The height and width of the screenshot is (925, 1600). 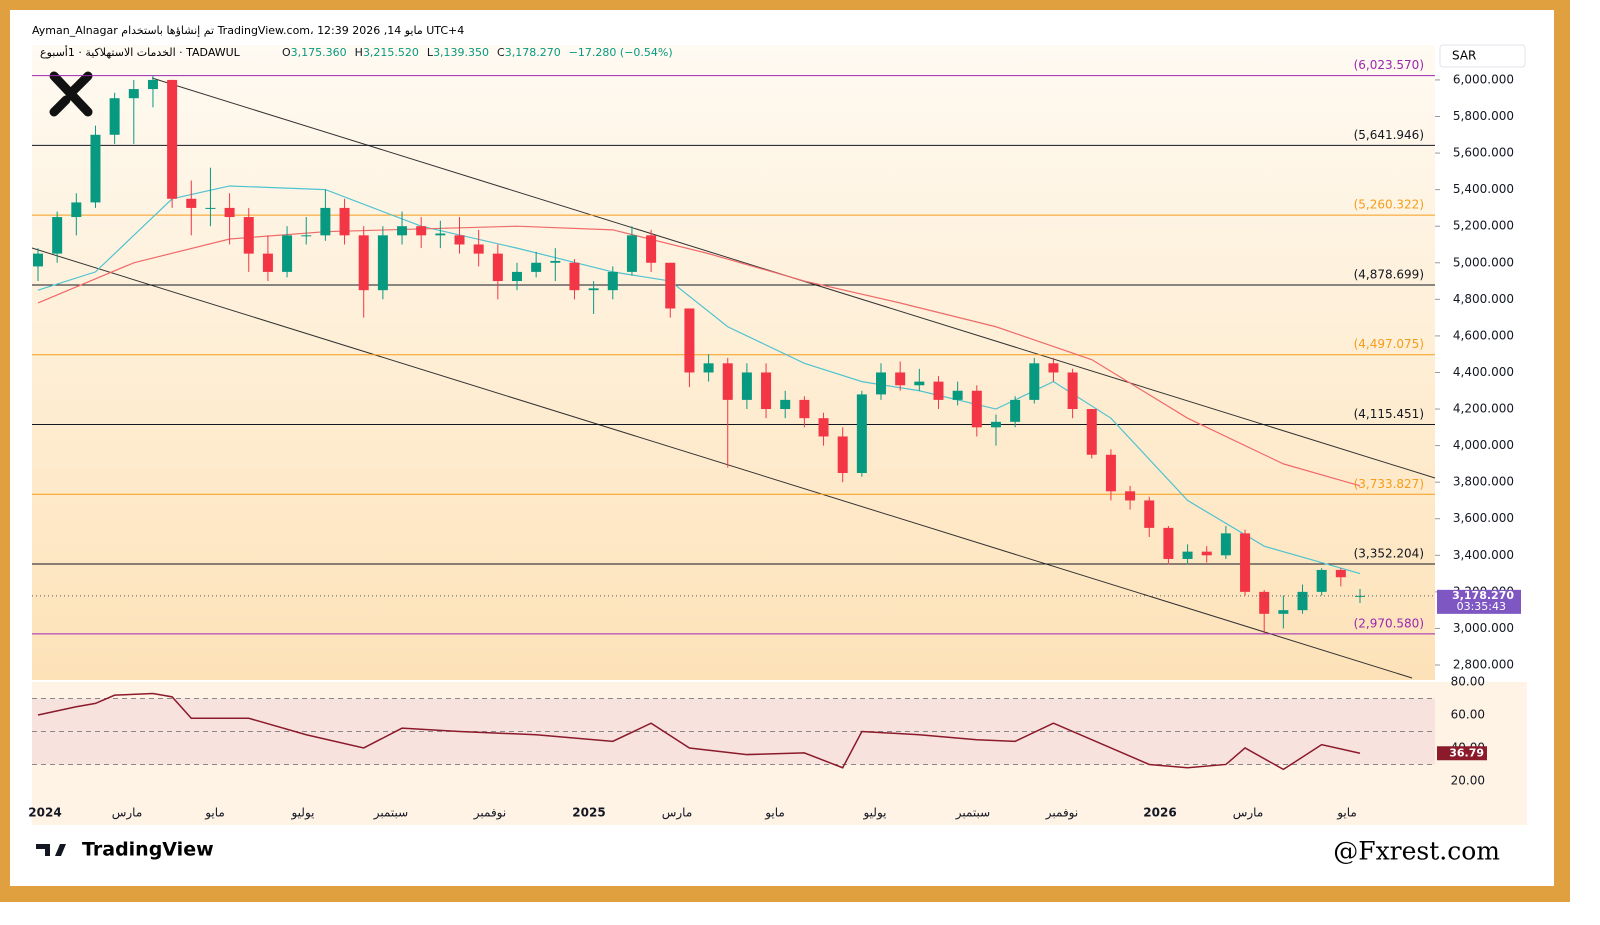 What do you see at coordinates (699, 731) in the screenshot?
I see `rsi-line` at bounding box center [699, 731].